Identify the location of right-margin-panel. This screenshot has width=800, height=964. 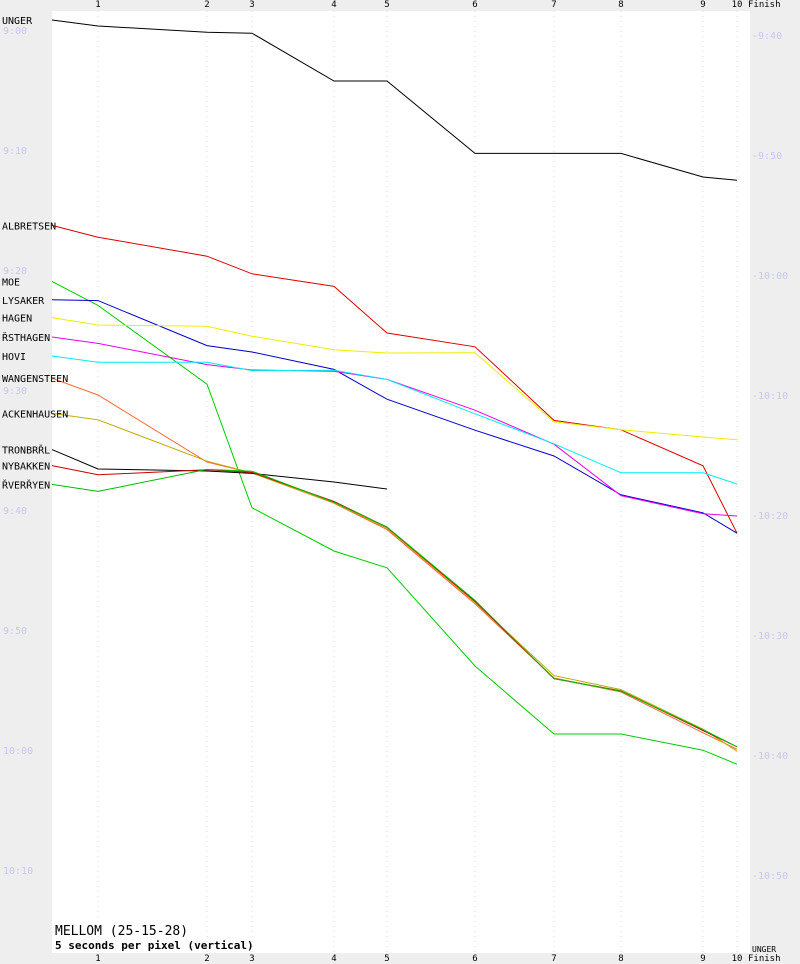
(775, 482).